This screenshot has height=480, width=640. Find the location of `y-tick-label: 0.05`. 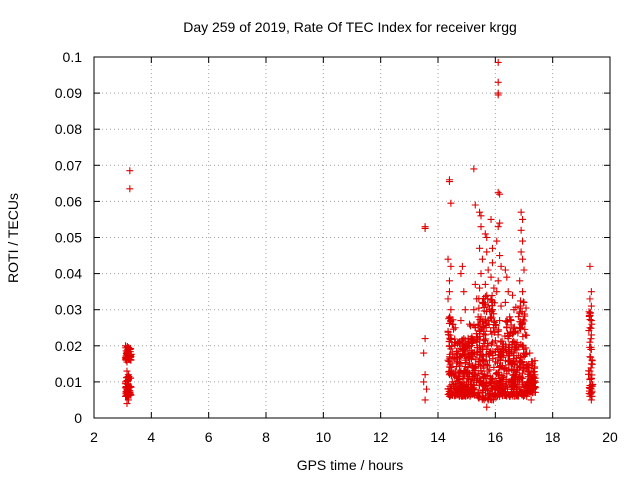

y-tick-label: 0.05 is located at coordinates (68, 238).